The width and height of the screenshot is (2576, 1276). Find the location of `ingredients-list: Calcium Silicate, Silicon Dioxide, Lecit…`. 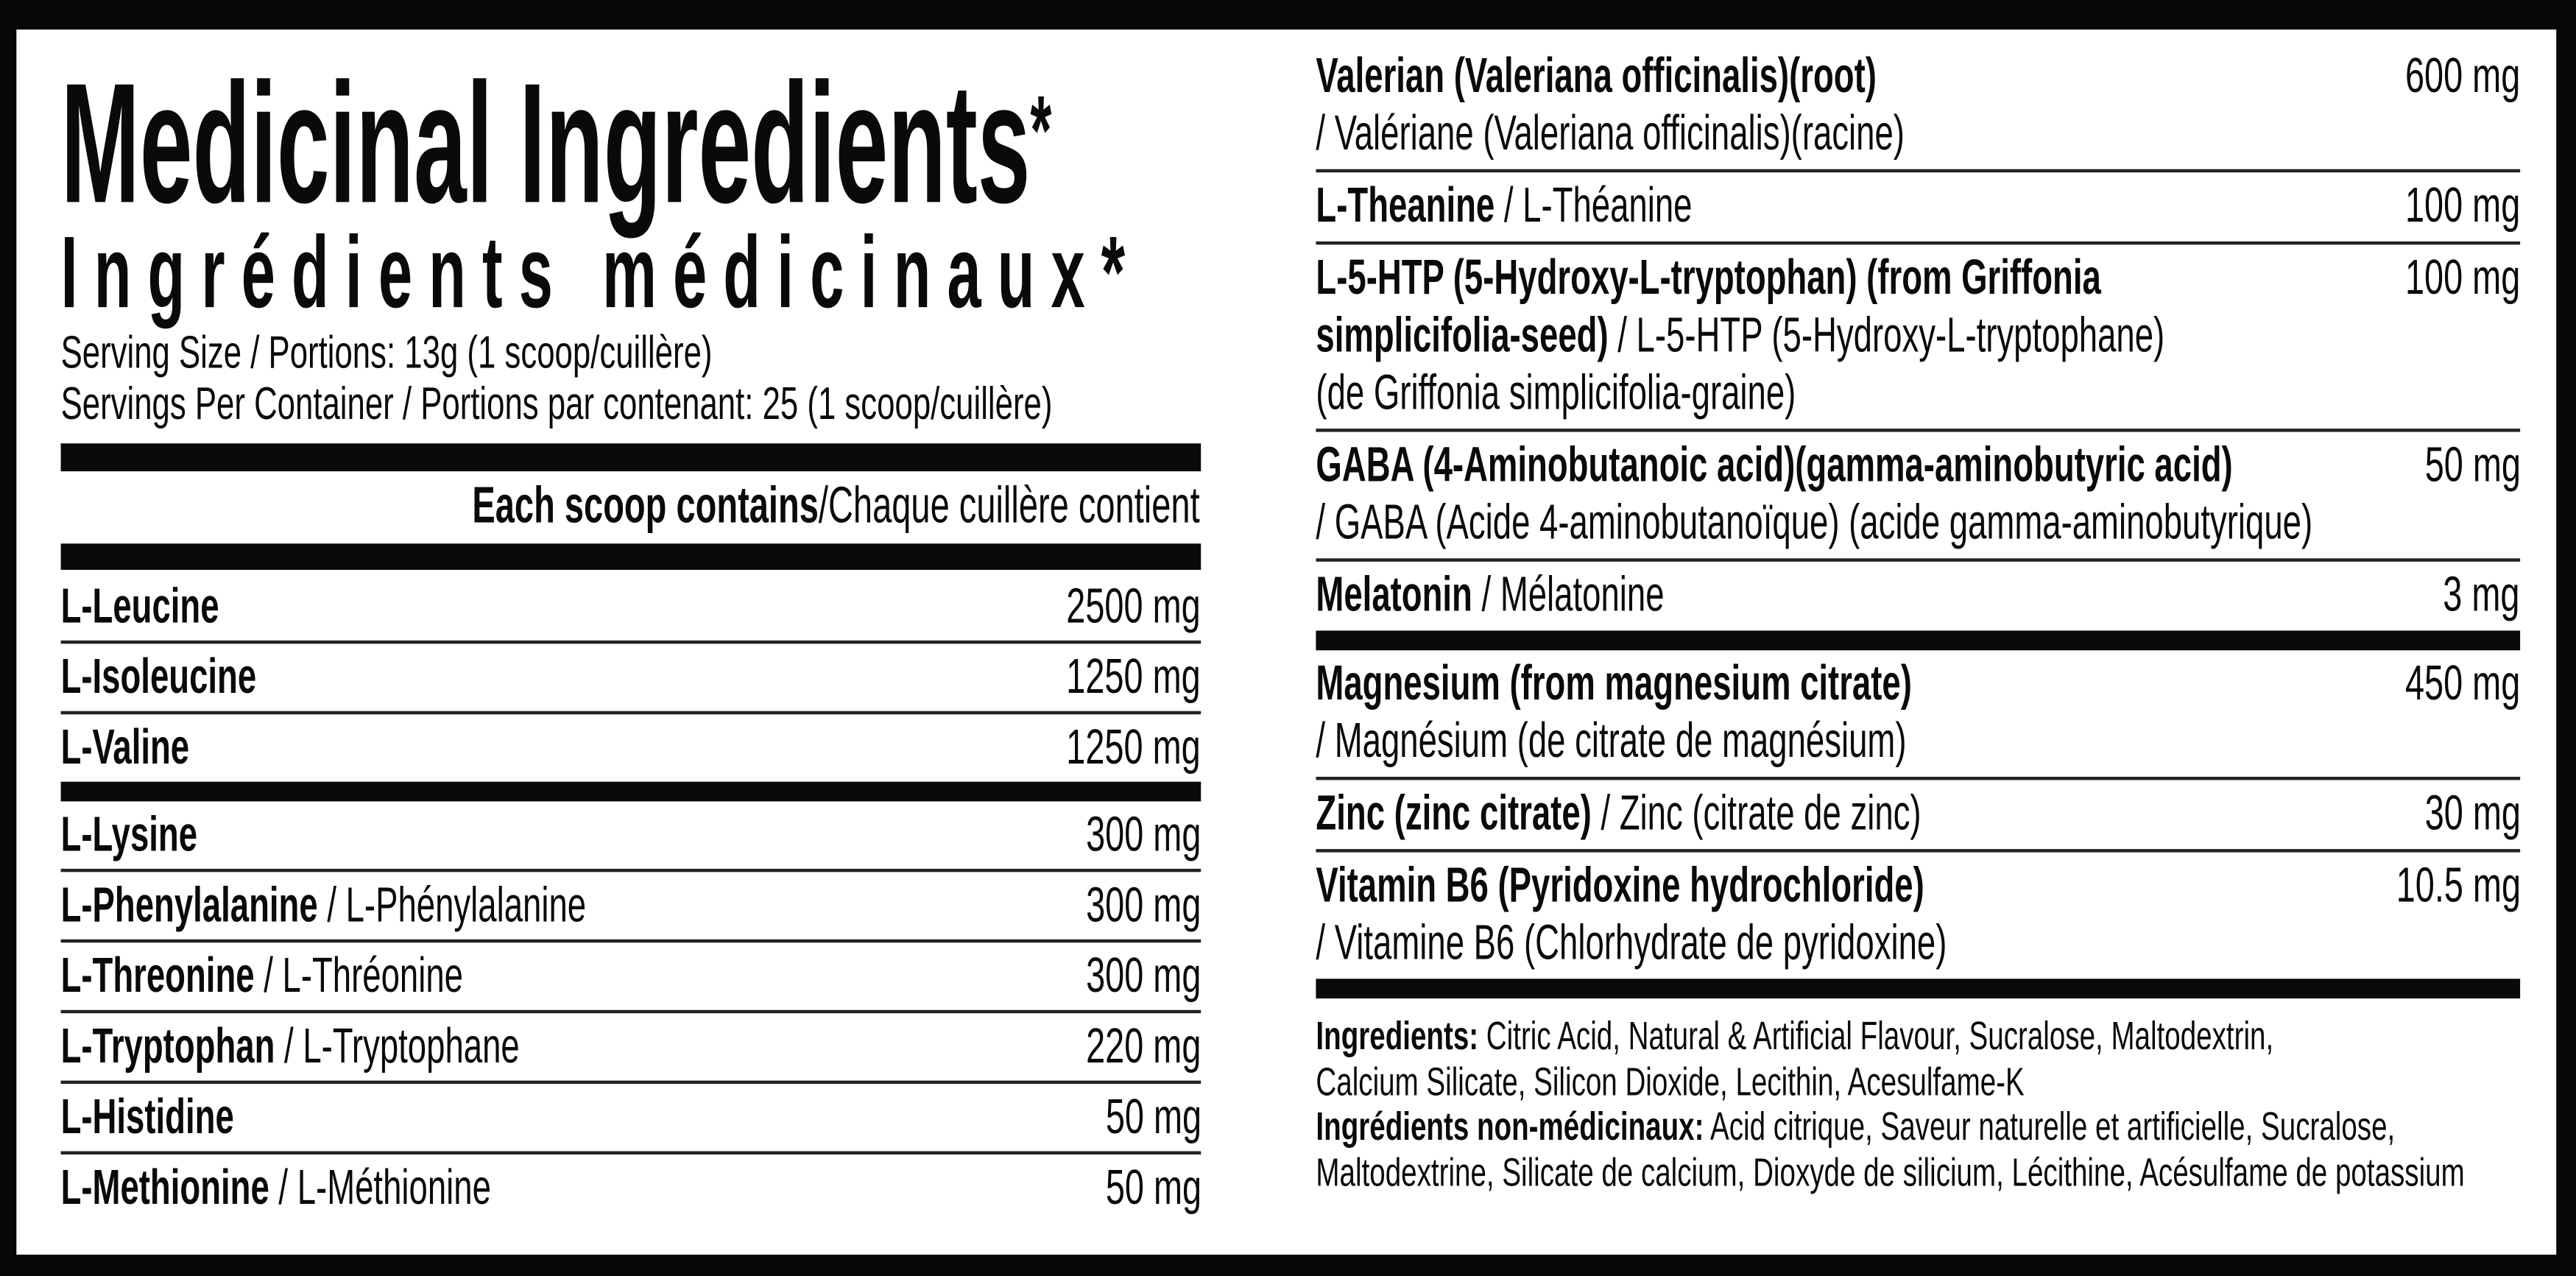

ingredients-list: Calcium Silicate, Silicon Dioxide, Lecit… is located at coordinates (1670, 1082).